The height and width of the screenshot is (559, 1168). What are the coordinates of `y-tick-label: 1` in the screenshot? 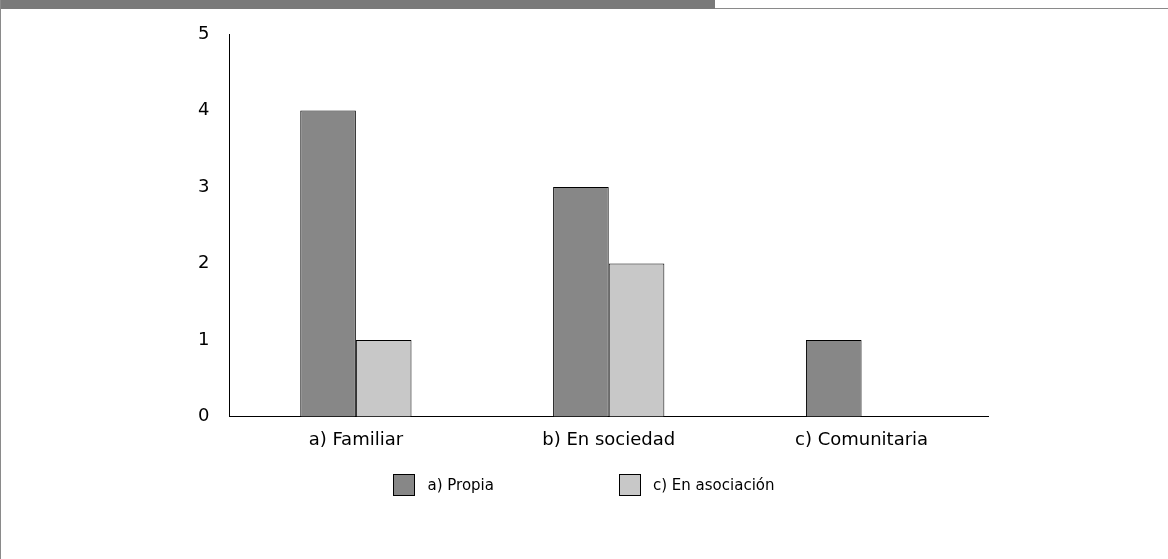 It's located at (204, 338).